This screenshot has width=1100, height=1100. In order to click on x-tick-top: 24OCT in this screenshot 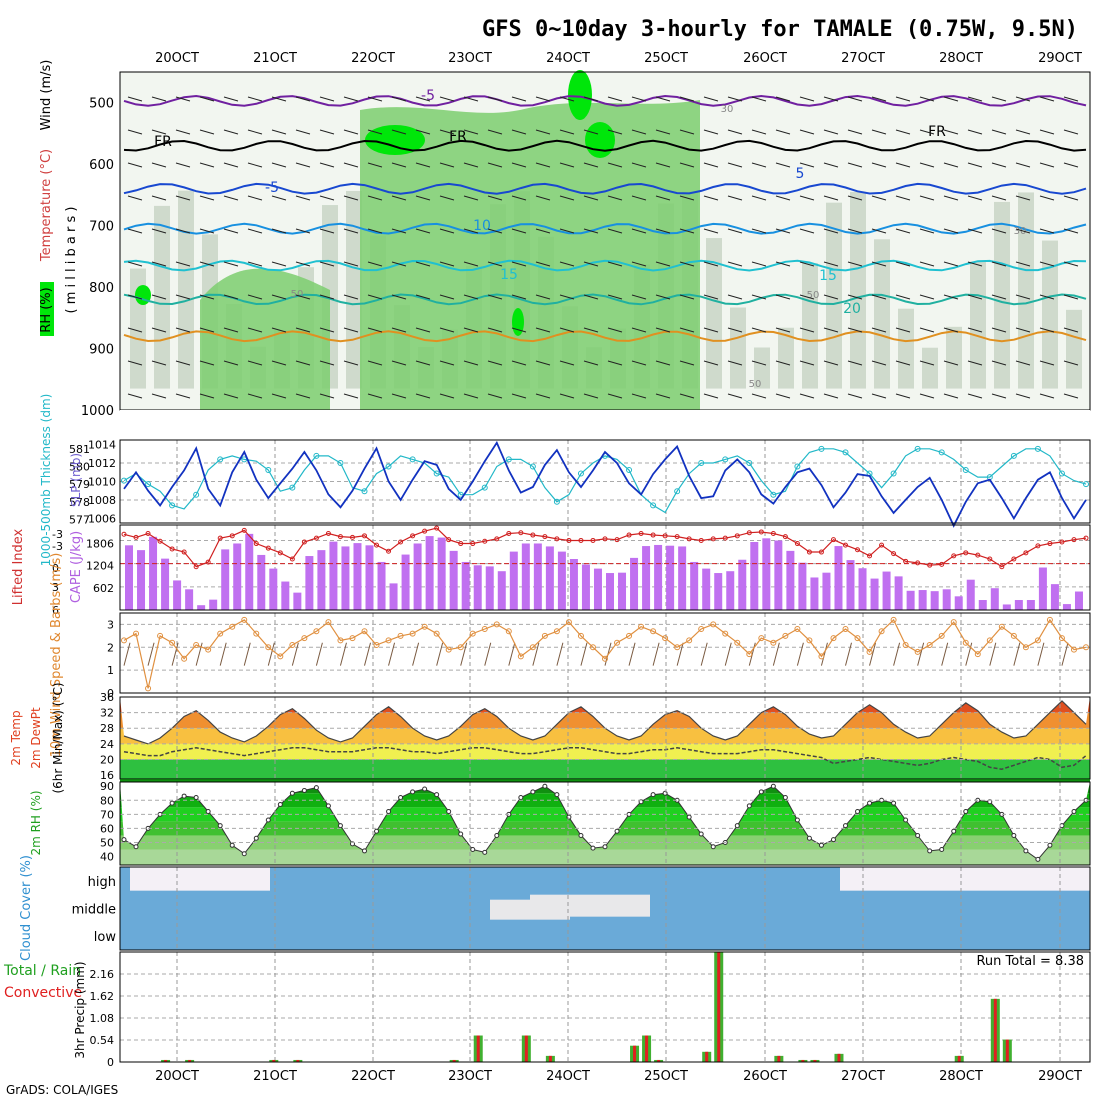, I will do `click(568, 58)`.